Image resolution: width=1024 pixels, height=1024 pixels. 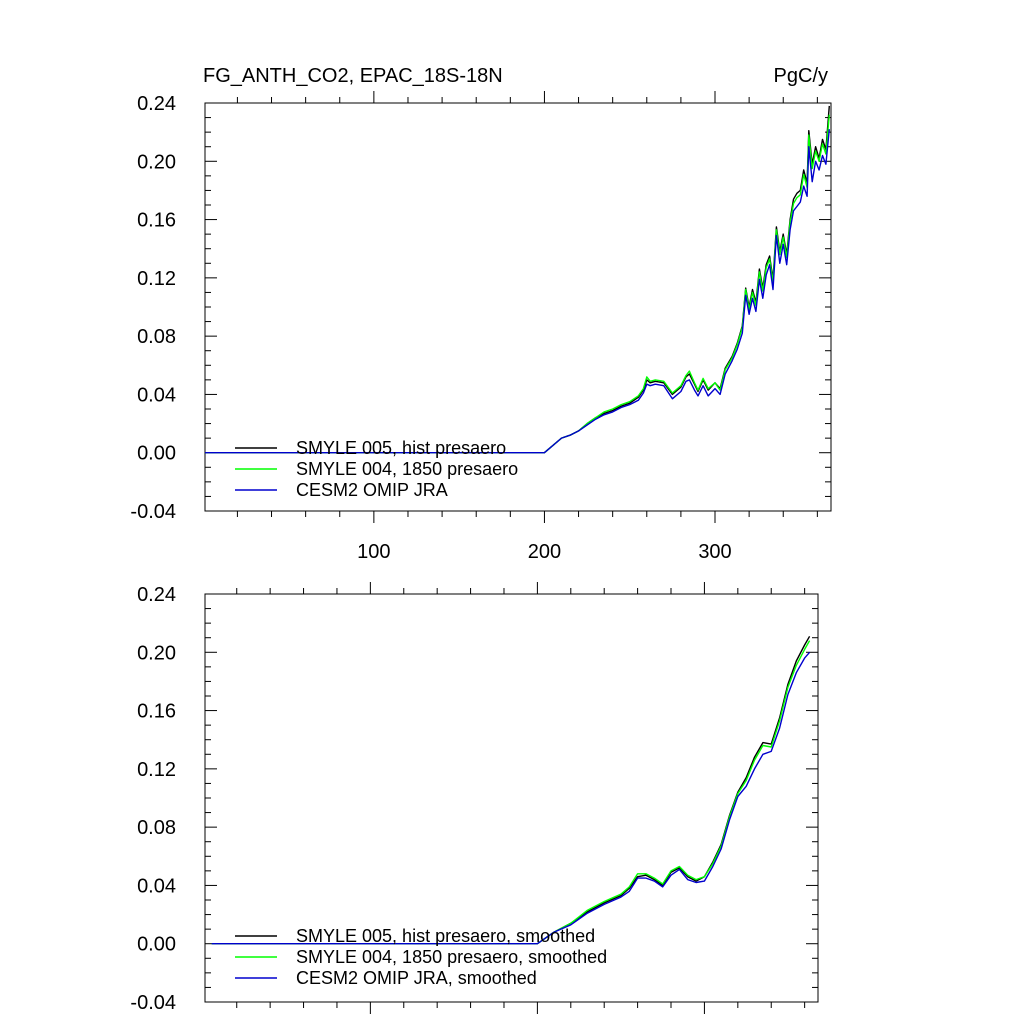 What do you see at coordinates (416, 978) in the screenshot?
I see `legend-label-2: CESM2 OMIP JRA, smoothed` at bounding box center [416, 978].